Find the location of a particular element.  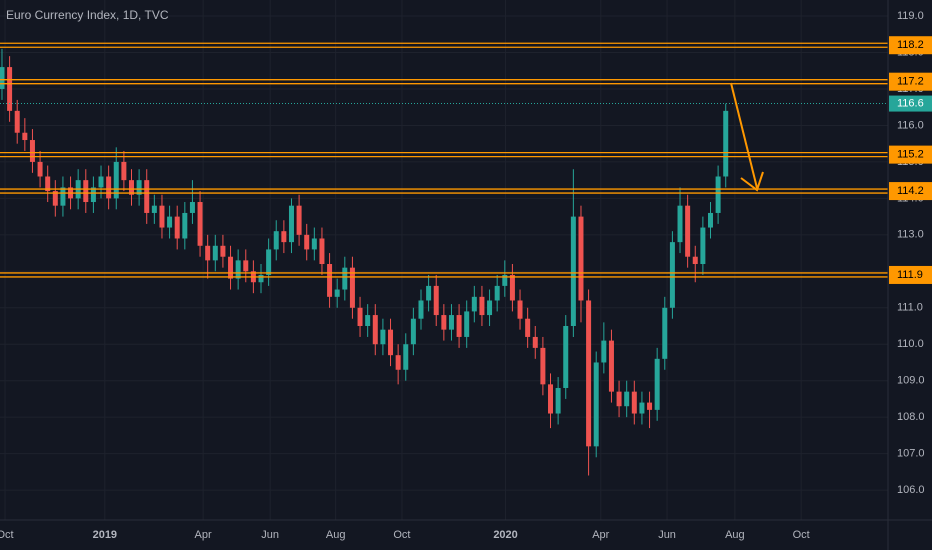

x-tick-label: 2019 is located at coordinates (105, 535).